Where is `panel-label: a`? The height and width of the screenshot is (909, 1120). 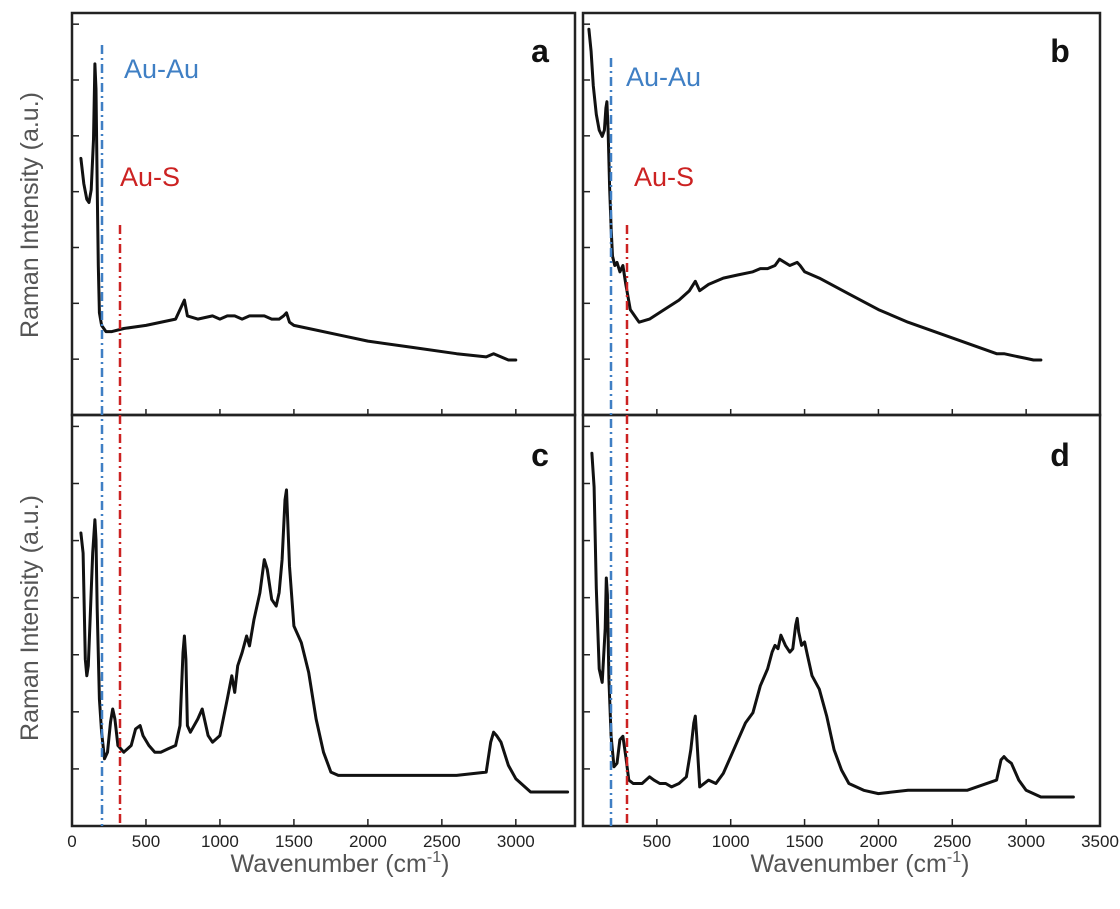 panel-label: a is located at coordinates (540, 51).